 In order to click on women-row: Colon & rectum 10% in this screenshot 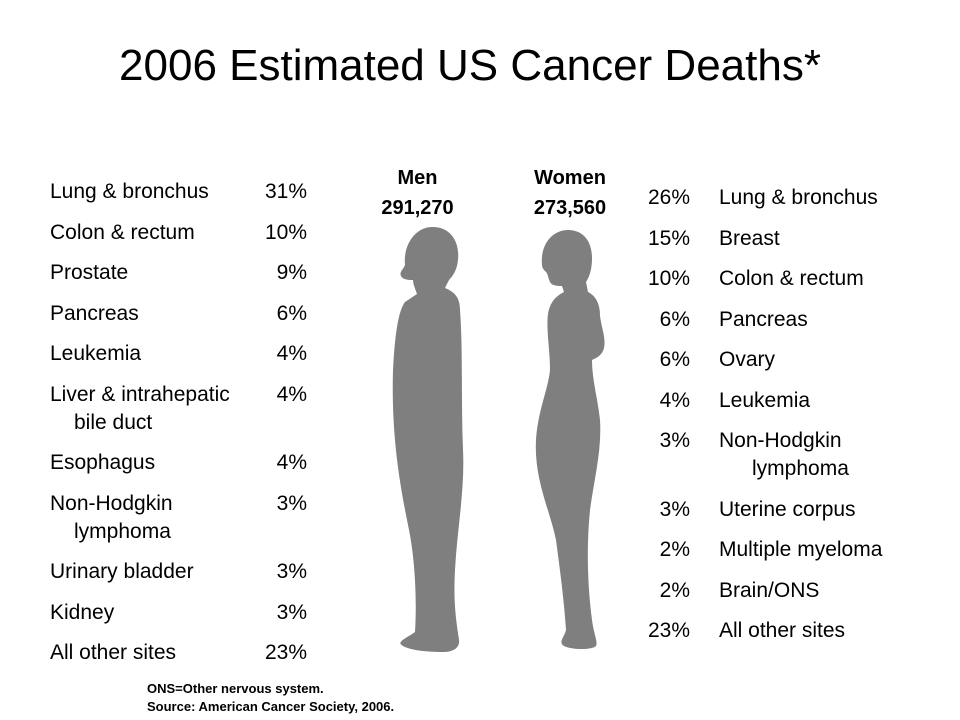, I will do `click(790, 279)`.